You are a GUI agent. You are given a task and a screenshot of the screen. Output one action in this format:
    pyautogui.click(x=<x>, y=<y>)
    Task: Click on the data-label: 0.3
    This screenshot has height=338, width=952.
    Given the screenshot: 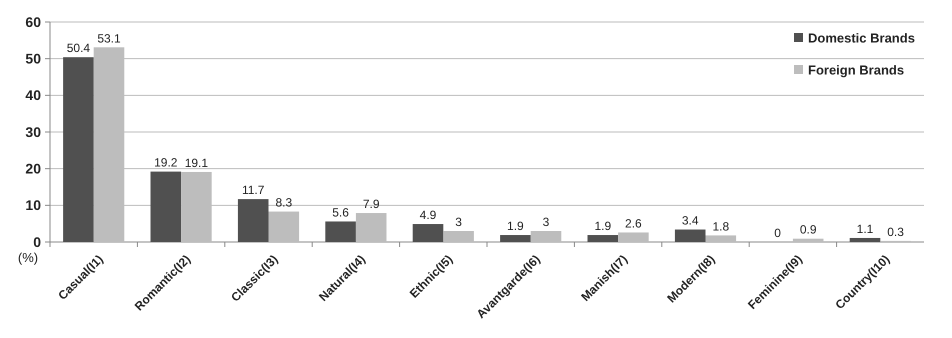 What is the action you would take?
    pyautogui.click(x=895, y=231)
    